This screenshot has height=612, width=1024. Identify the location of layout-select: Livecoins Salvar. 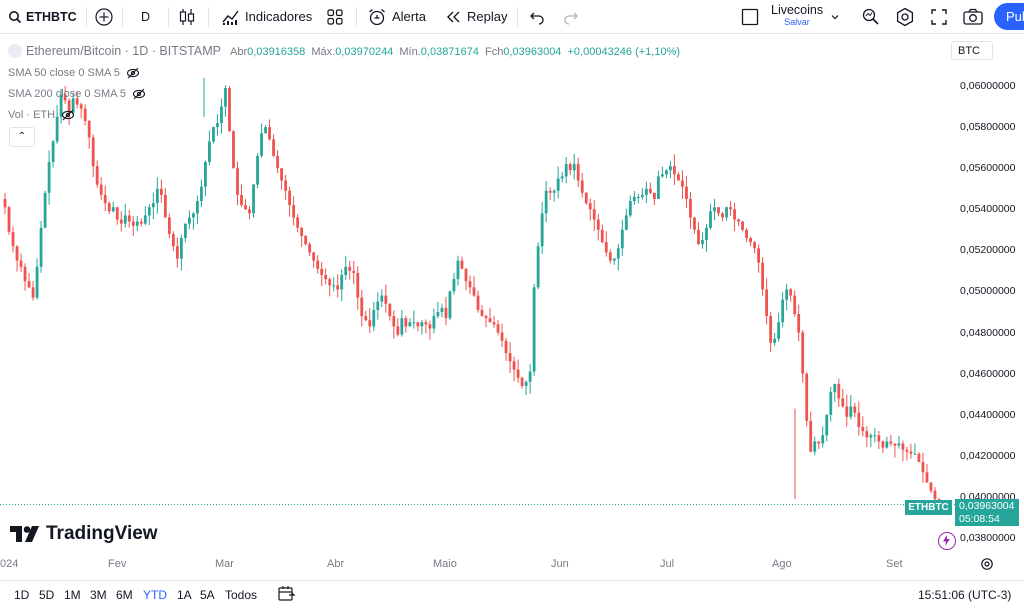
(791, 16).